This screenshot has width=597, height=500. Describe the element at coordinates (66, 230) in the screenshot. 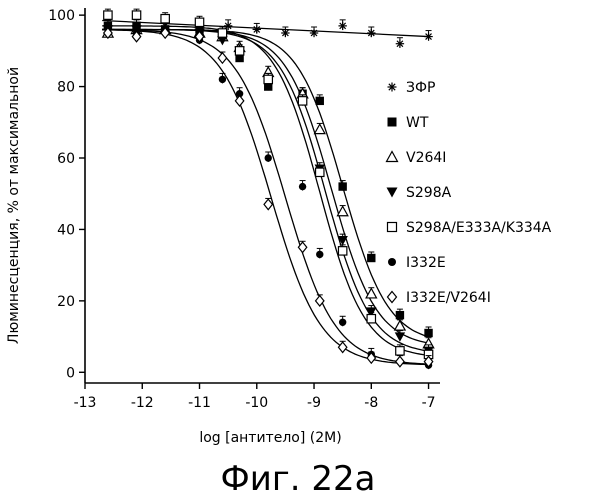

I see `y-tick-label: 40` at that location.